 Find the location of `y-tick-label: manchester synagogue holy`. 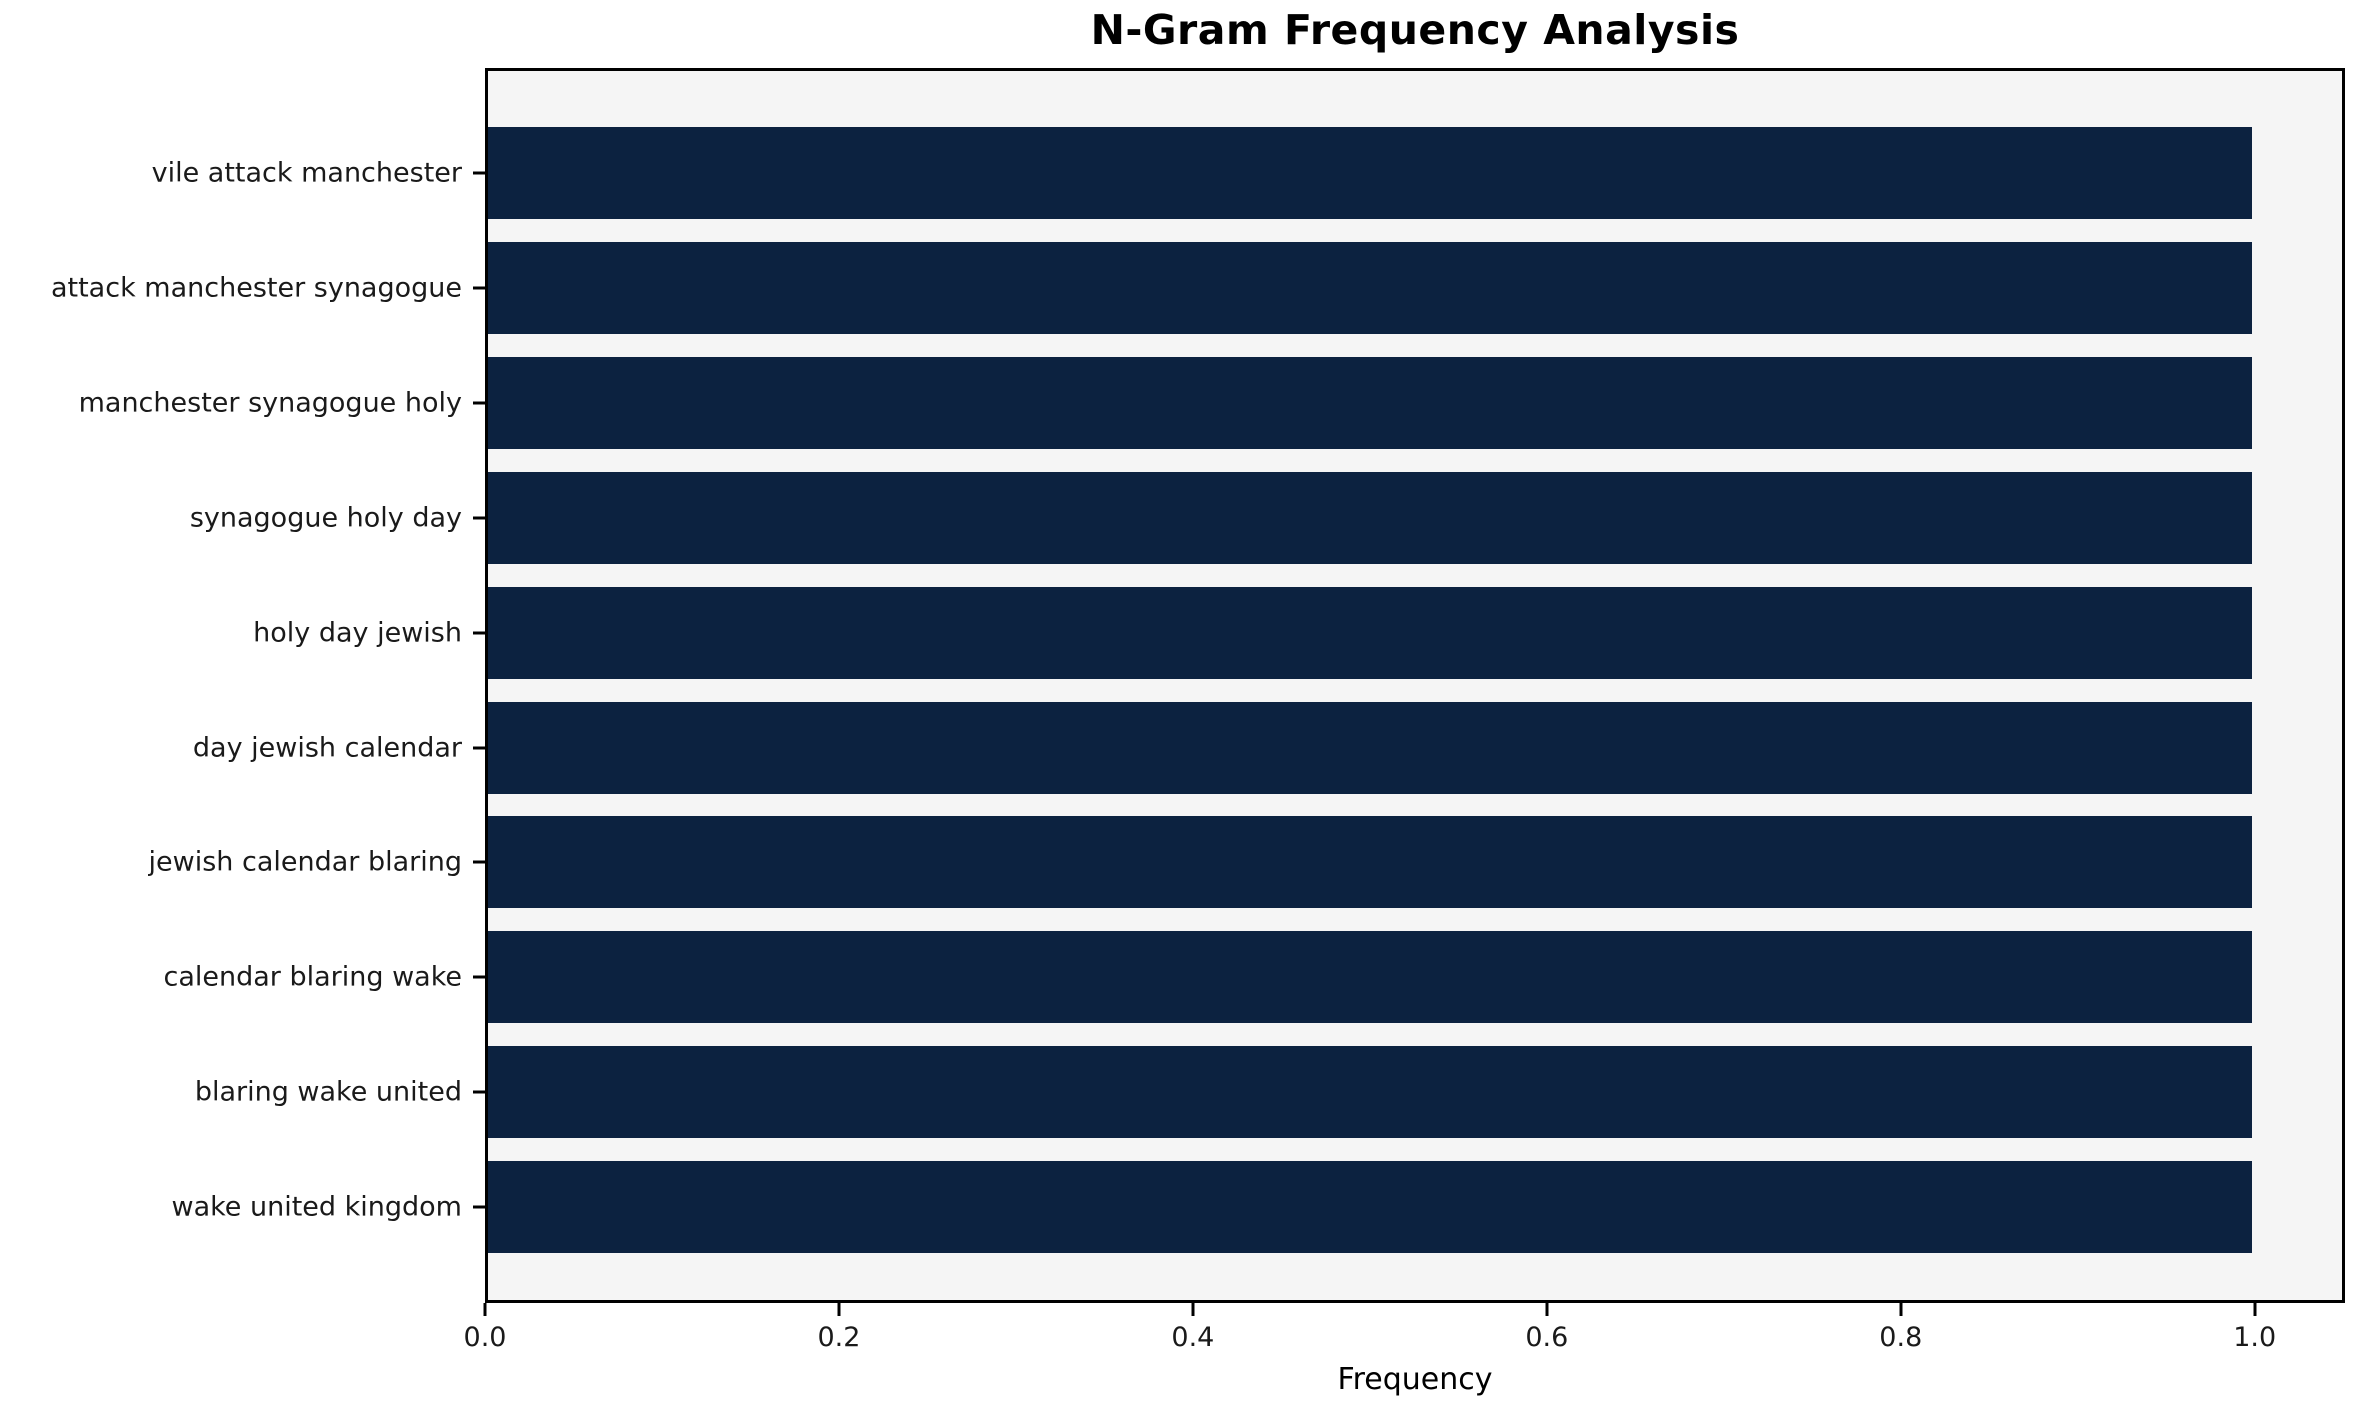

y-tick-label: manchester synagogue holy is located at coordinates (270, 403).